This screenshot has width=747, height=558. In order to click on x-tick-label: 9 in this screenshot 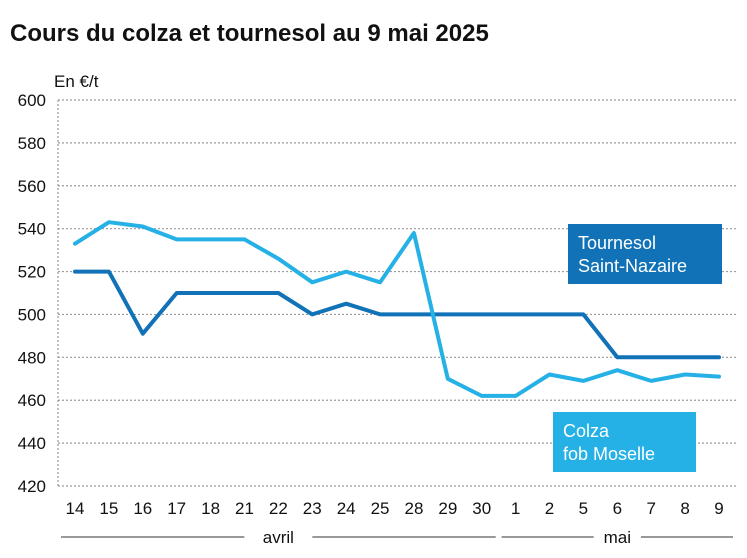, I will do `click(718, 508)`.